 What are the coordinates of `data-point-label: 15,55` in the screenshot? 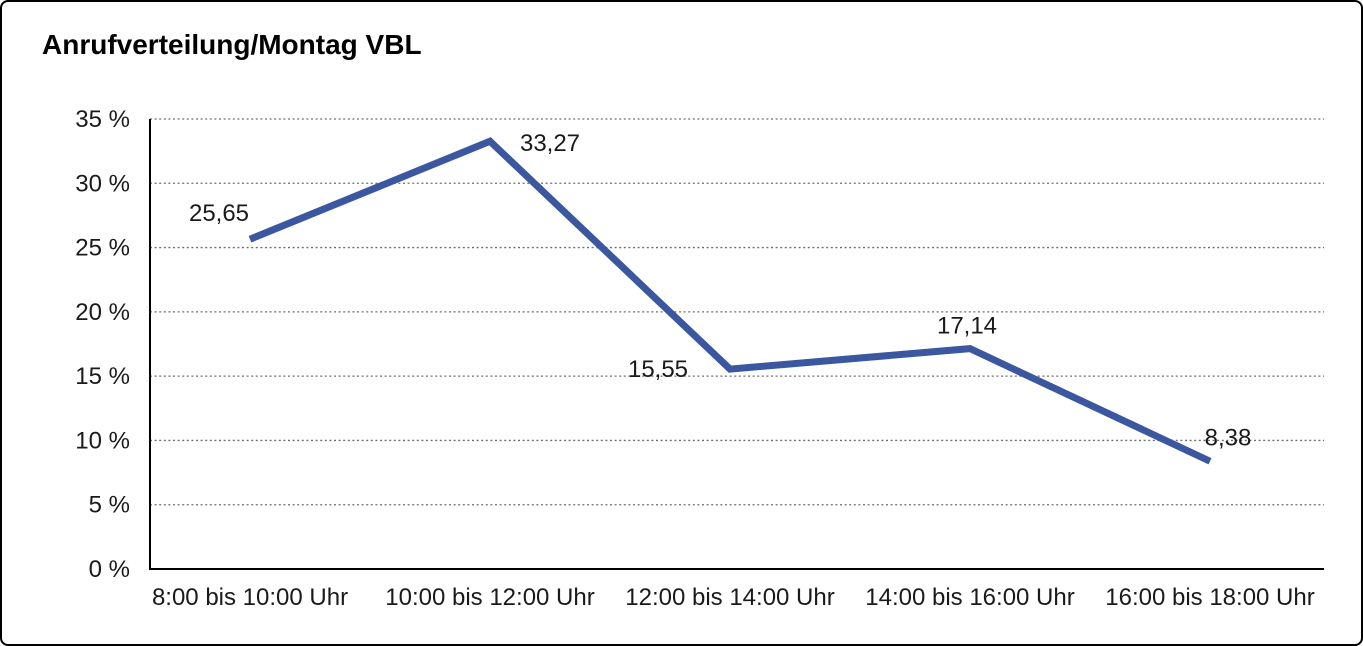 It's located at (658, 369).